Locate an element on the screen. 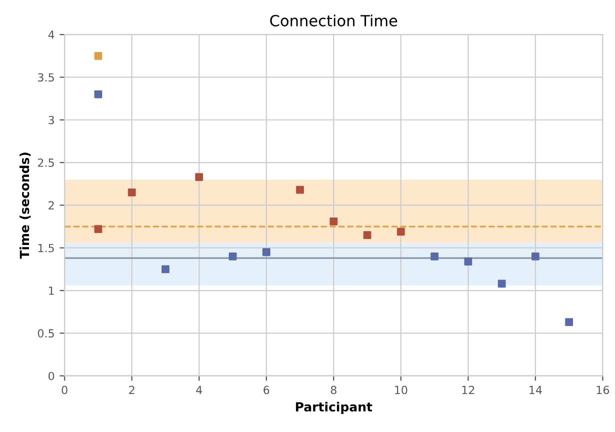 This screenshot has width=615, height=432. x-tick-label: 10 is located at coordinates (401, 390).